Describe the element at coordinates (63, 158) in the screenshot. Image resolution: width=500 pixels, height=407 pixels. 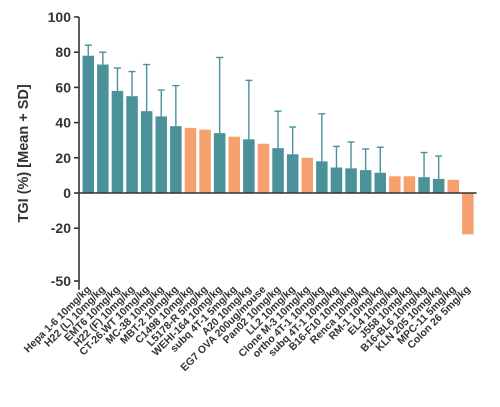
I see `y-tick-label: 20` at that location.